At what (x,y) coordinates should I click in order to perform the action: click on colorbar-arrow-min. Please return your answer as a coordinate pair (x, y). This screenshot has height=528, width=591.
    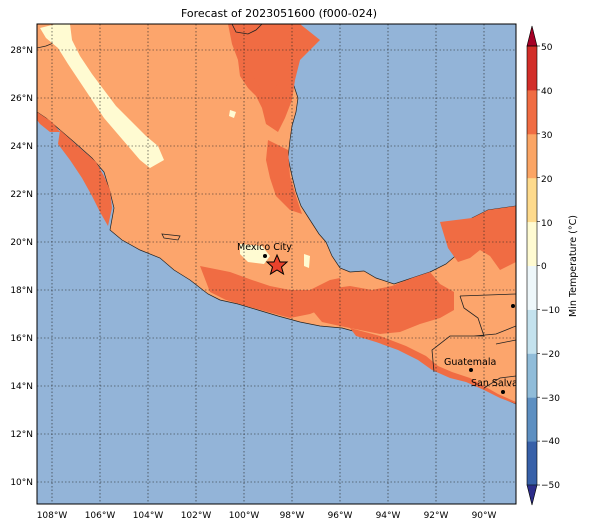
    Looking at the image, I should click on (532, 495).